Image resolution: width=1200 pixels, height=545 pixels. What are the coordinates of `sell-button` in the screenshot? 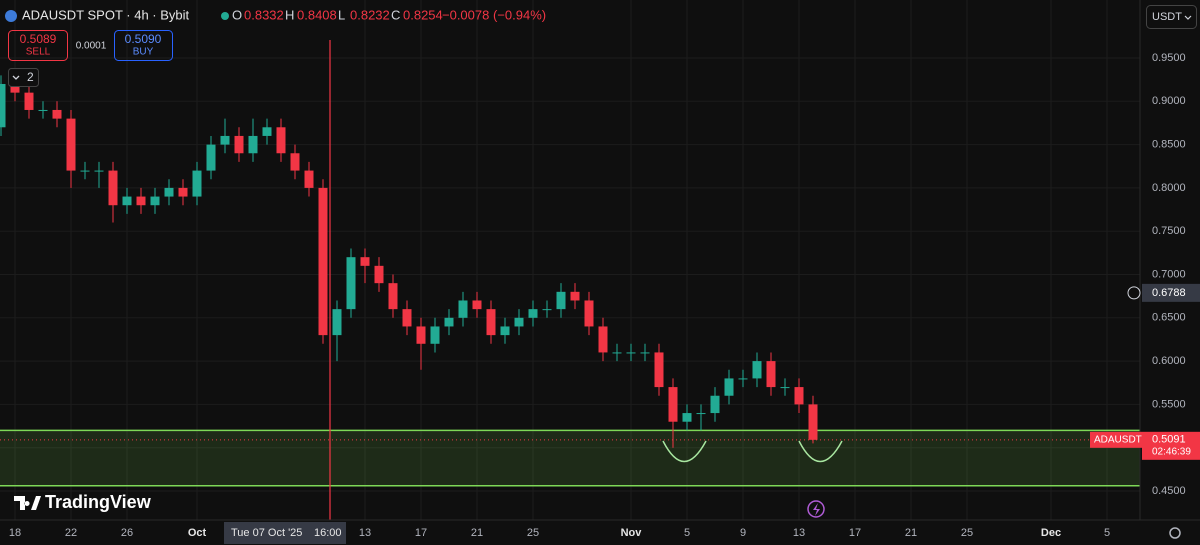 It's located at (38, 45).